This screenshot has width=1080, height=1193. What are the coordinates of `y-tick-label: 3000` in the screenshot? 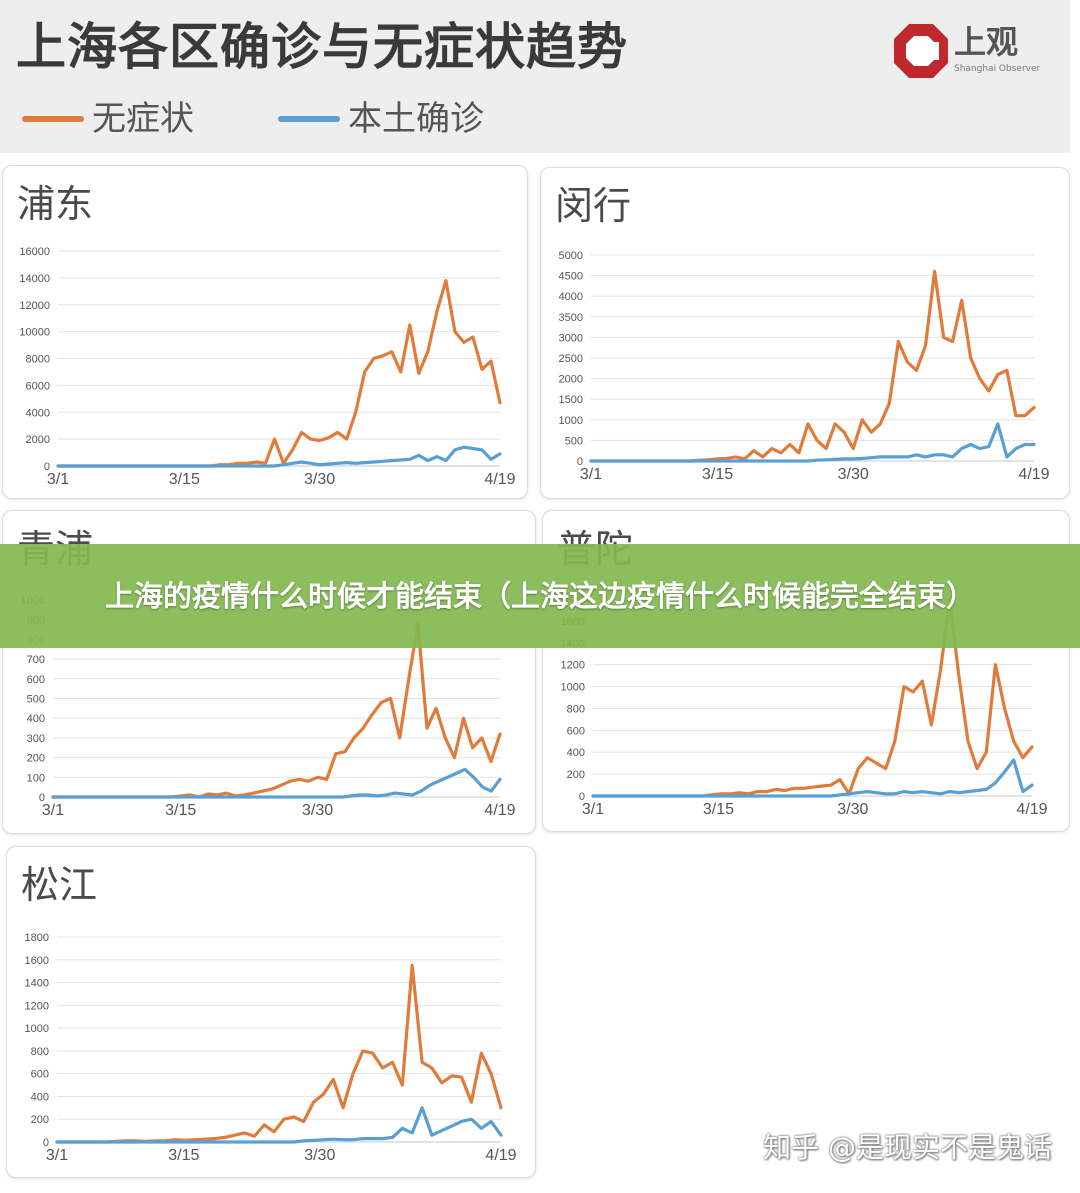 It's located at (571, 338).